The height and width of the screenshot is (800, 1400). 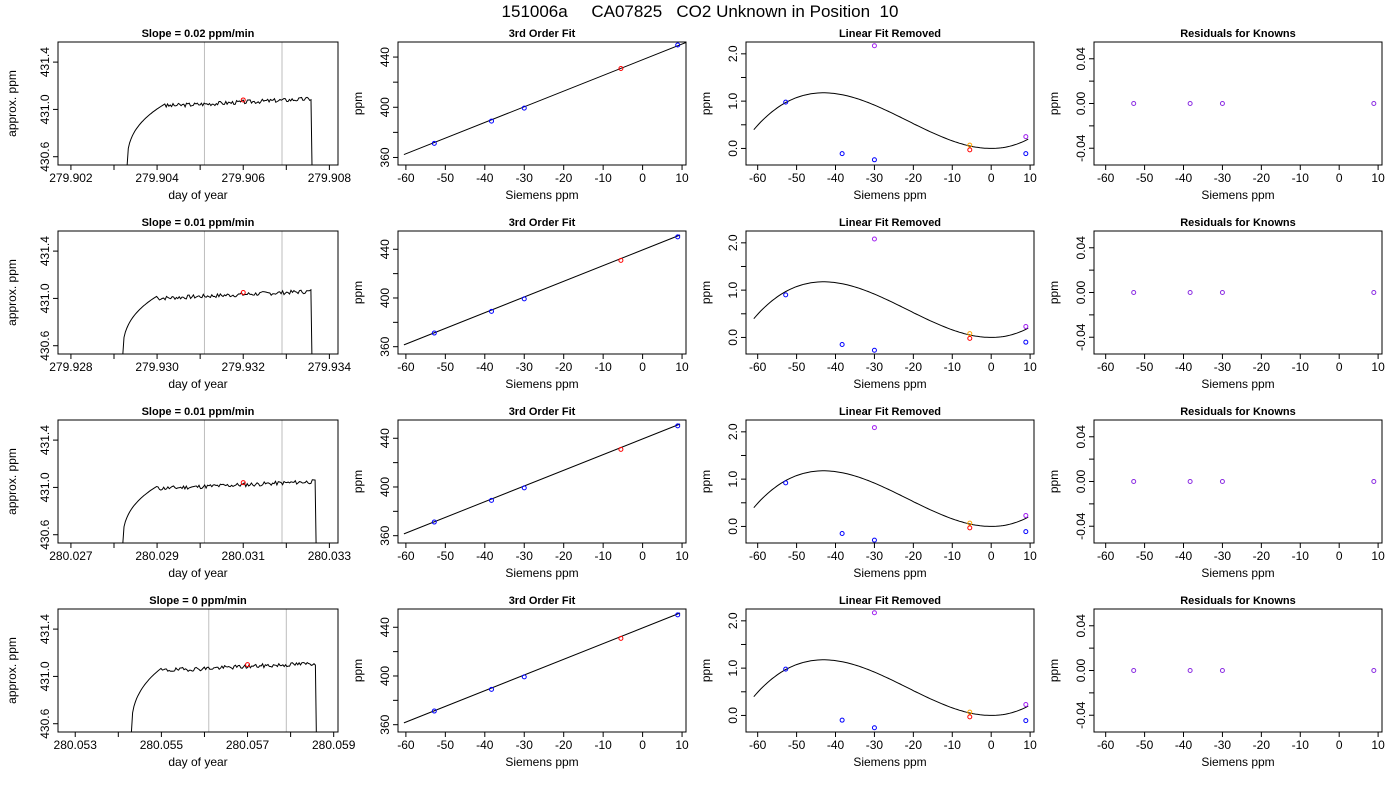 What do you see at coordinates (890, 601) in the screenshot?
I see `panel-title: Linear Fit Removed` at bounding box center [890, 601].